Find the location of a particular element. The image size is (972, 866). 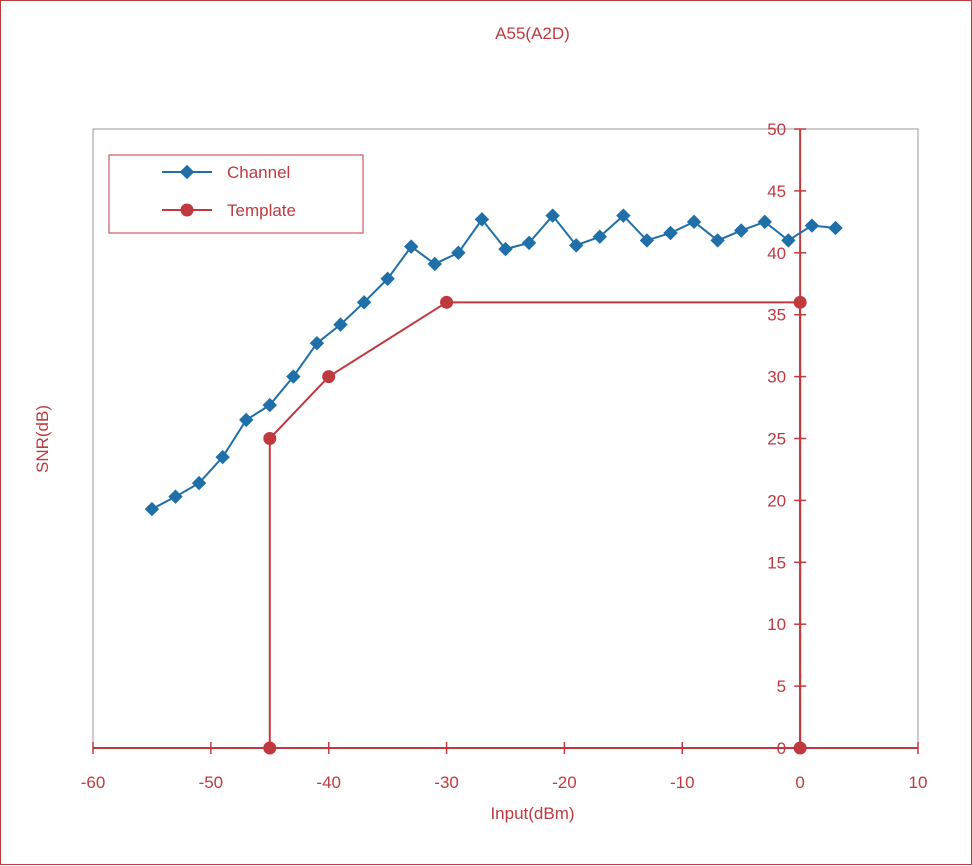

y-axis-title: SNR(dB) is located at coordinates (42, 439).